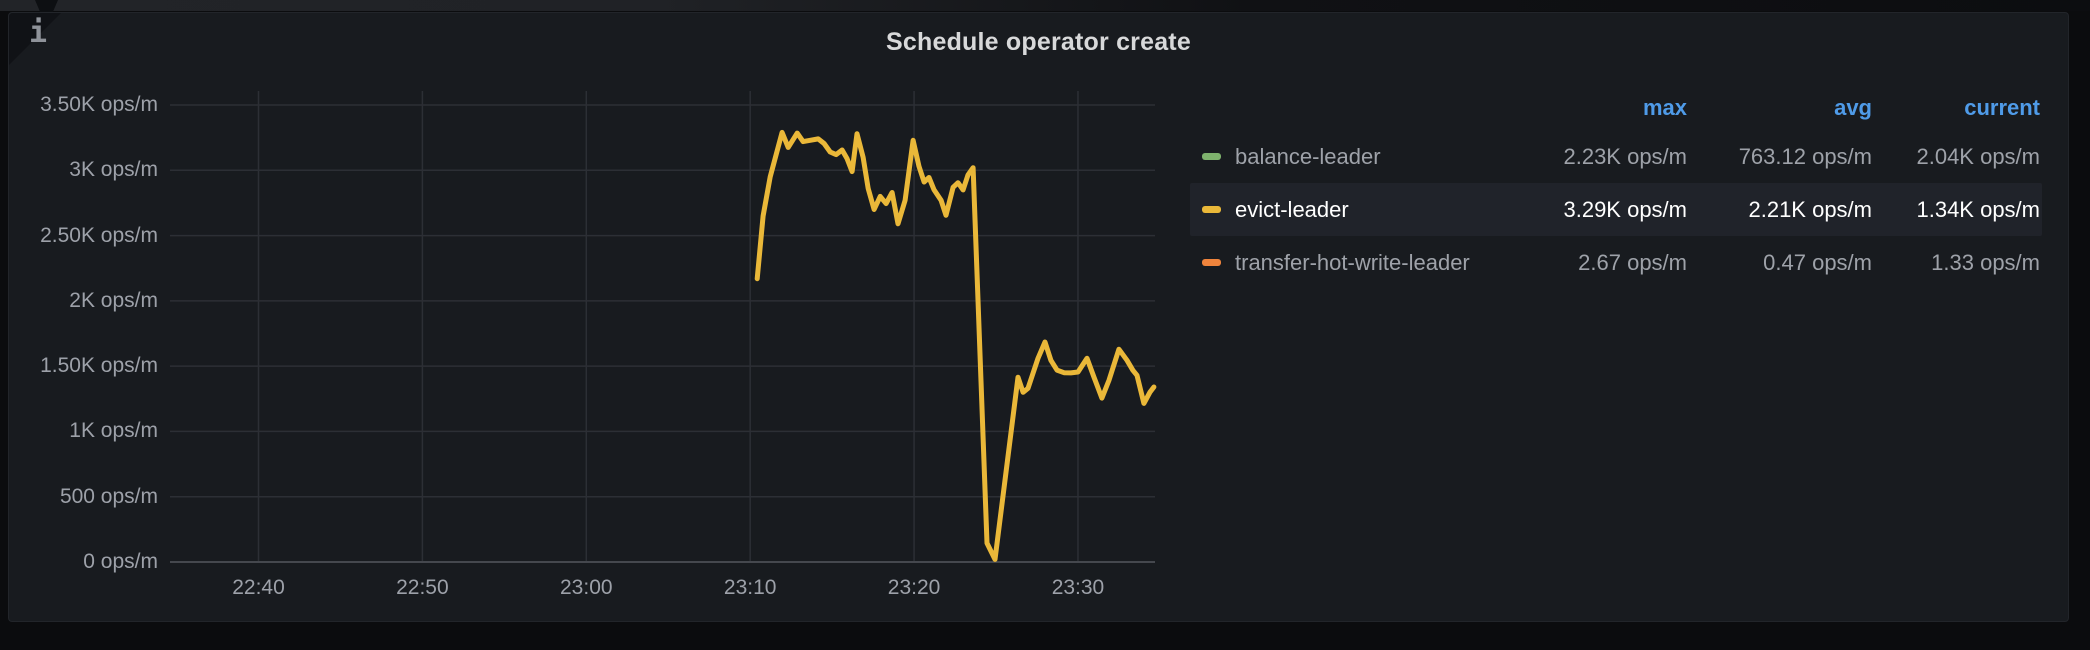 The image size is (2090, 650). What do you see at coordinates (113, 300) in the screenshot?
I see `y-axis-label: 2K ops/m` at bounding box center [113, 300].